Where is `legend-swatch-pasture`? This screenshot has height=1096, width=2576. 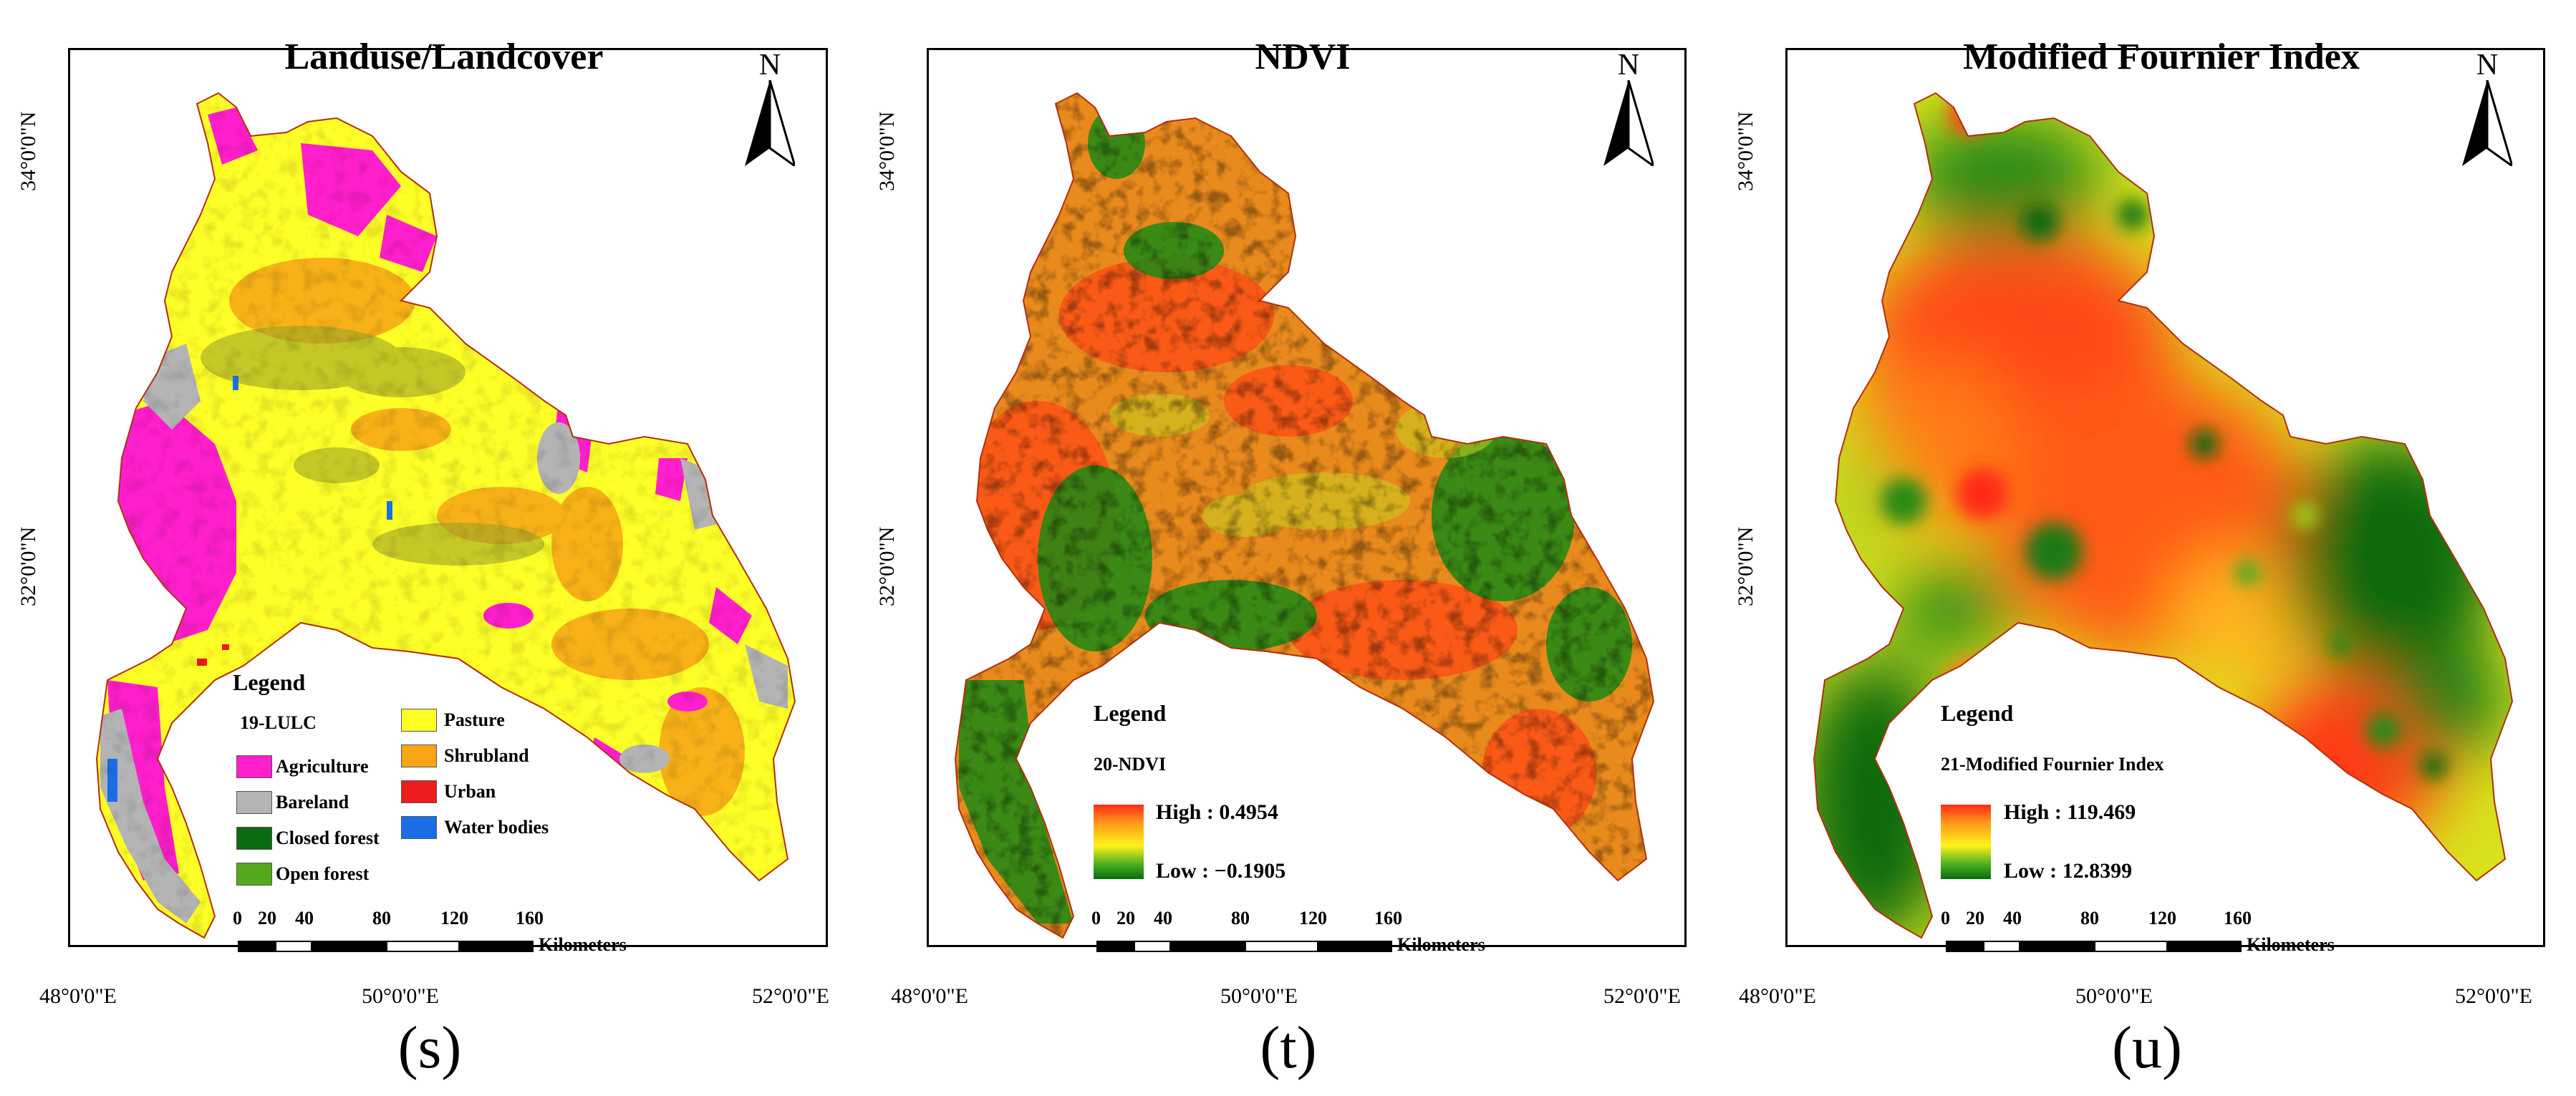
legend-swatch-pasture is located at coordinates (419, 720).